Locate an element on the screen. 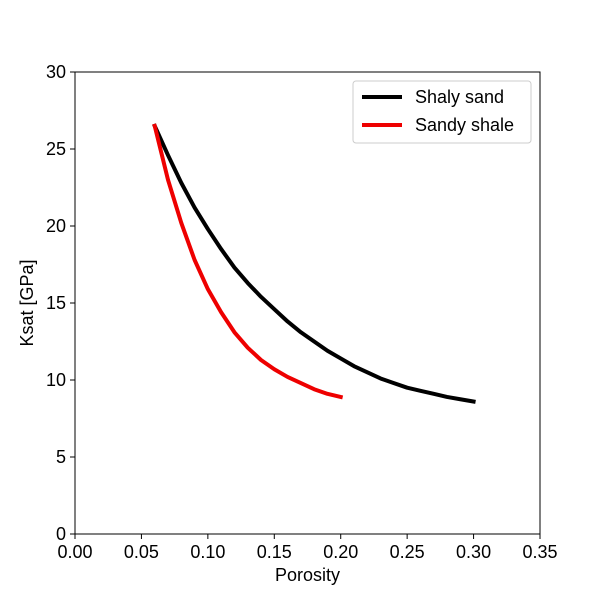 This screenshot has width=600, height=605. x-tick-label: 0.05 is located at coordinates (141, 552).